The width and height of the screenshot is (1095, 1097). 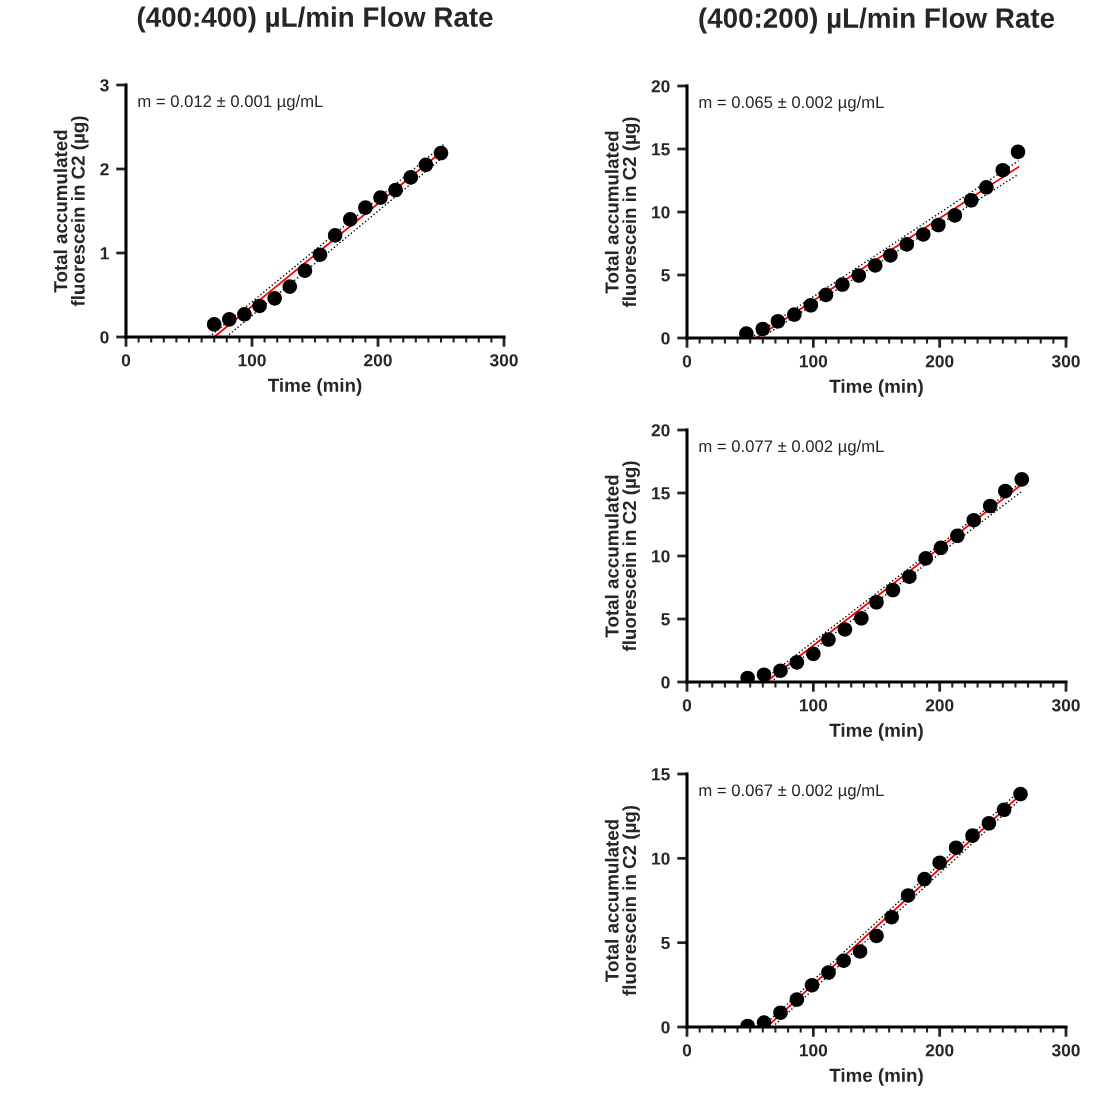 What do you see at coordinates (791, 103) in the screenshot?
I see `annotation: m = 0.065 ± 0.002 µg/mL` at bounding box center [791, 103].